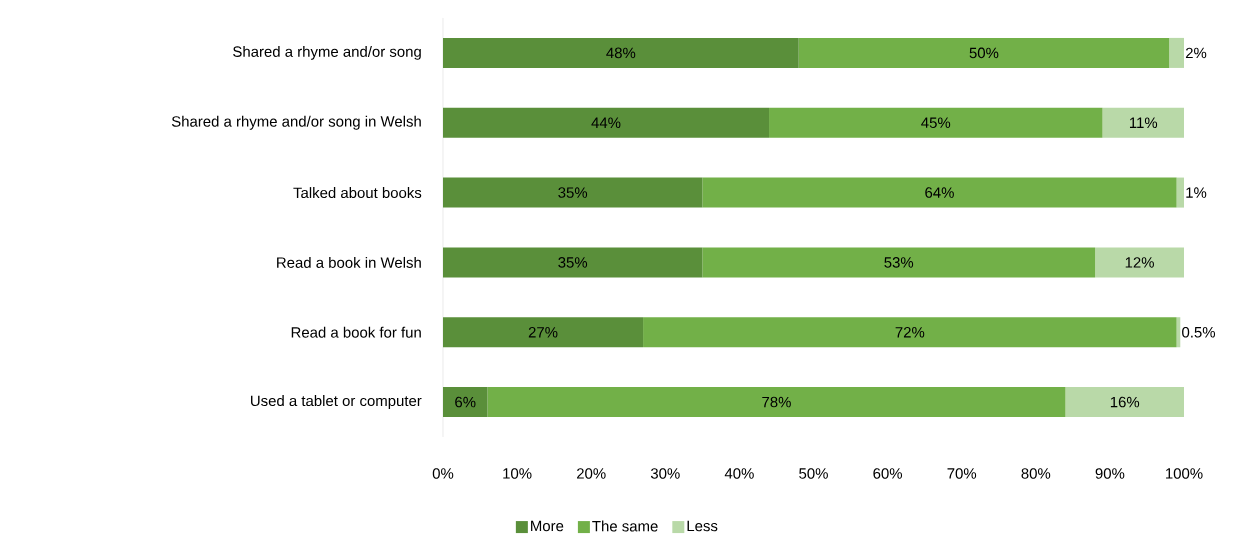 The width and height of the screenshot is (1236, 538). I want to click on x-tick-label: 50%, so click(813, 473).